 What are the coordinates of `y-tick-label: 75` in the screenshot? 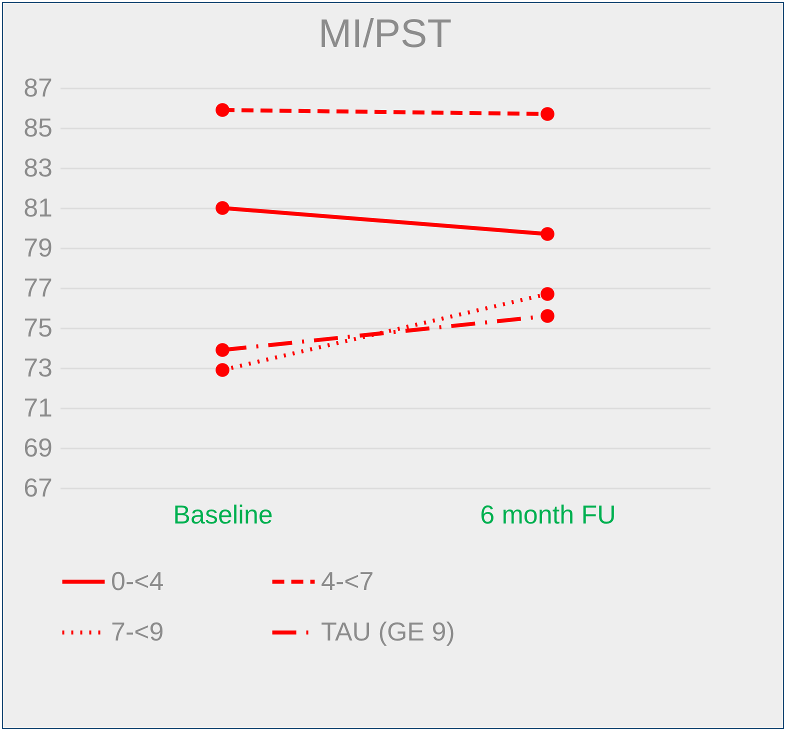 It's located at (38, 327).